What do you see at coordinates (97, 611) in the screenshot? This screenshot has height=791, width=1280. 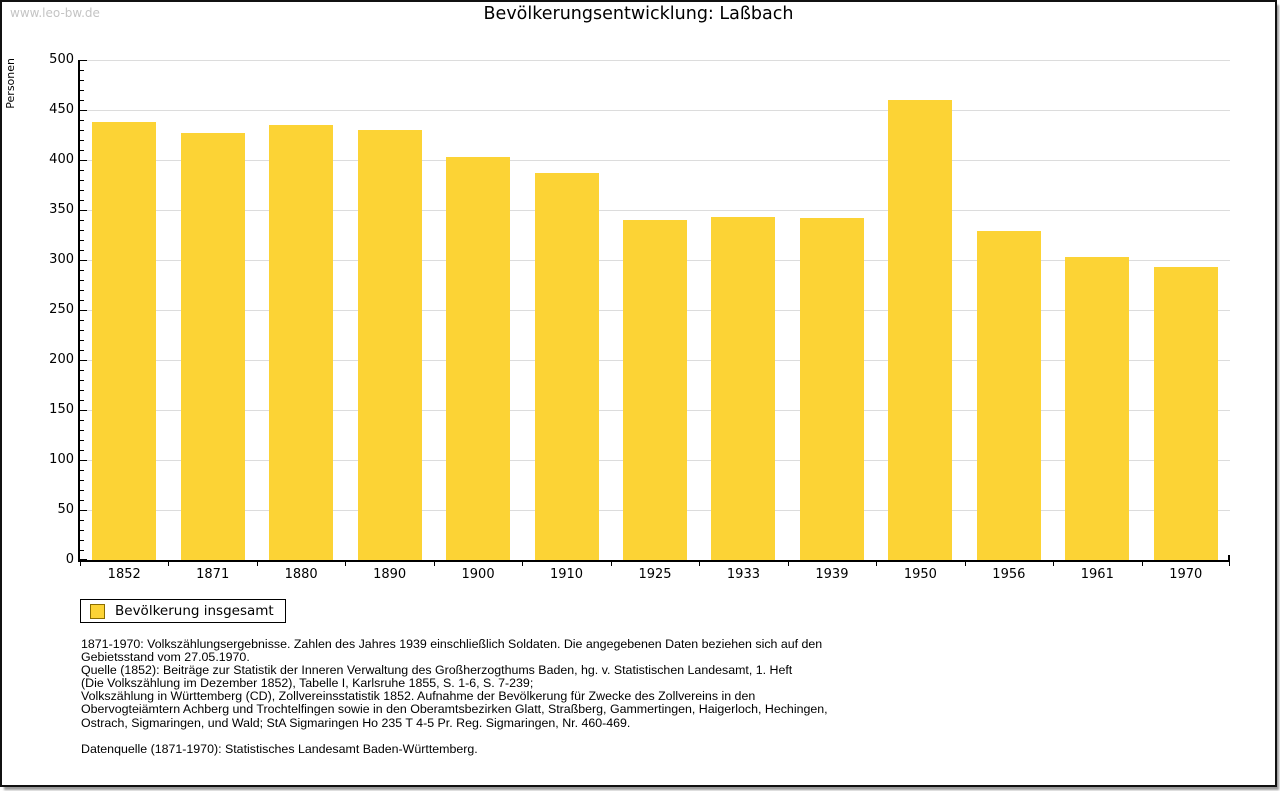 I see `legend-swatch` at bounding box center [97, 611].